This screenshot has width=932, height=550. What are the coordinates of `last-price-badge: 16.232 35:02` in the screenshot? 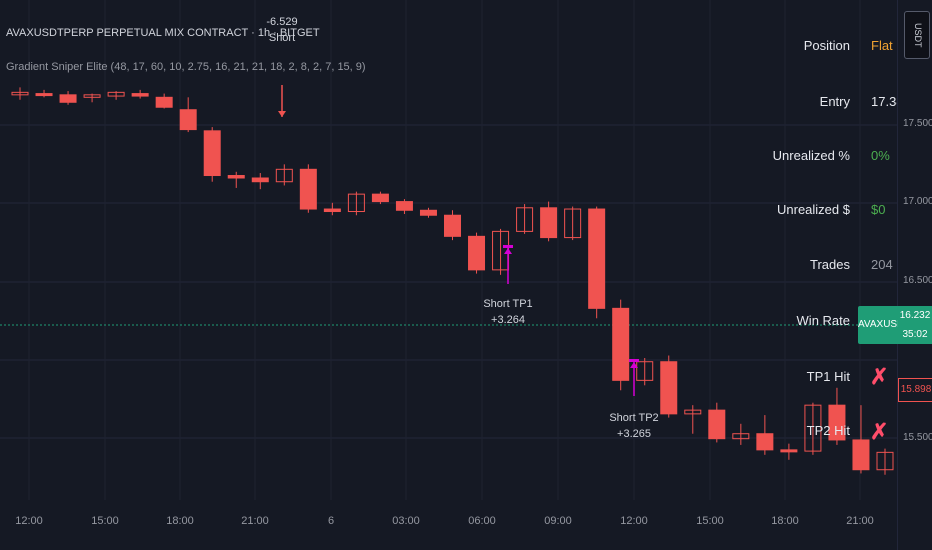 It's located at (915, 325).